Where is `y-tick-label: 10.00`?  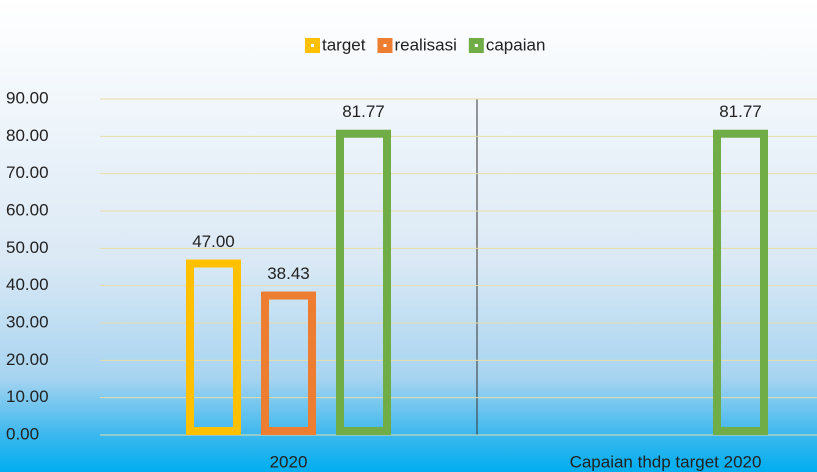
y-tick-label: 10.00 is located at coordinates (27, 396).